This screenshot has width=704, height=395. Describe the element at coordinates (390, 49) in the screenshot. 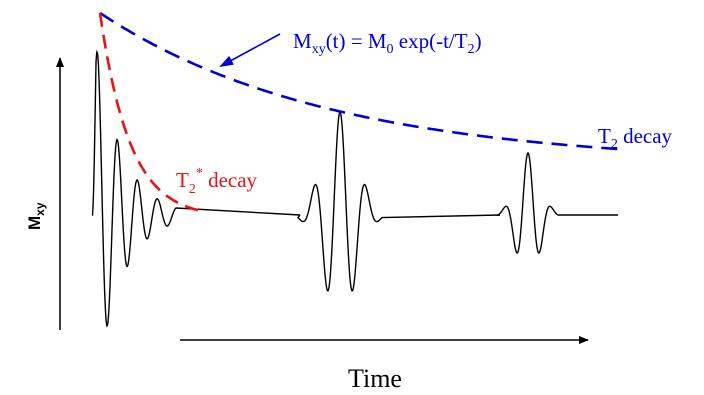

I see `equation-m0-sub: 0` at that location.